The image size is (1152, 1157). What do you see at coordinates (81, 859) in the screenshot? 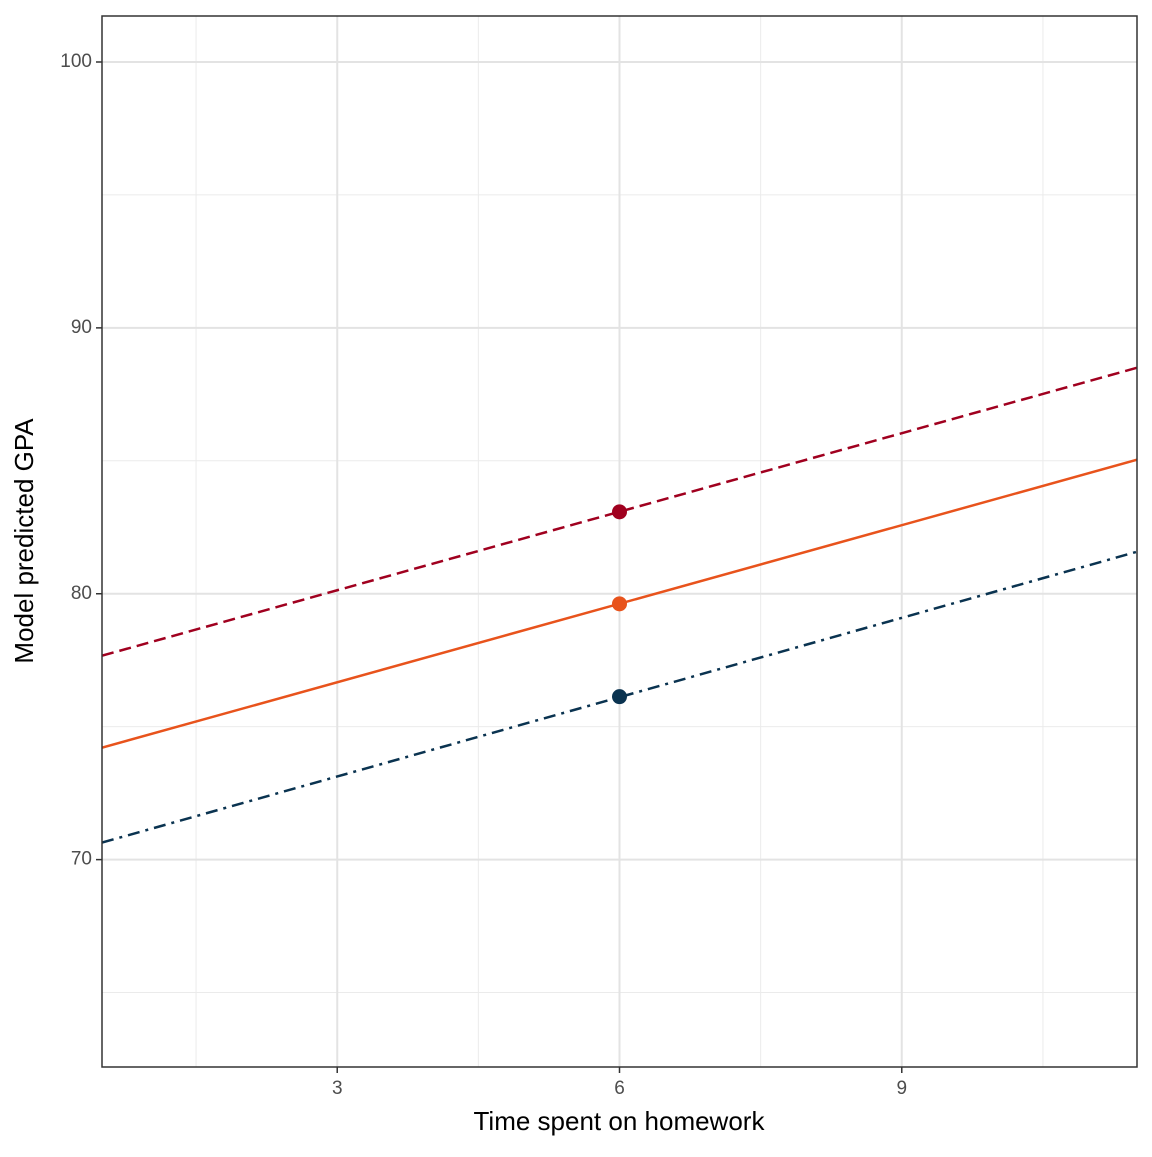
I see `y-tick-label: 70` at bounding box center [81, 859].